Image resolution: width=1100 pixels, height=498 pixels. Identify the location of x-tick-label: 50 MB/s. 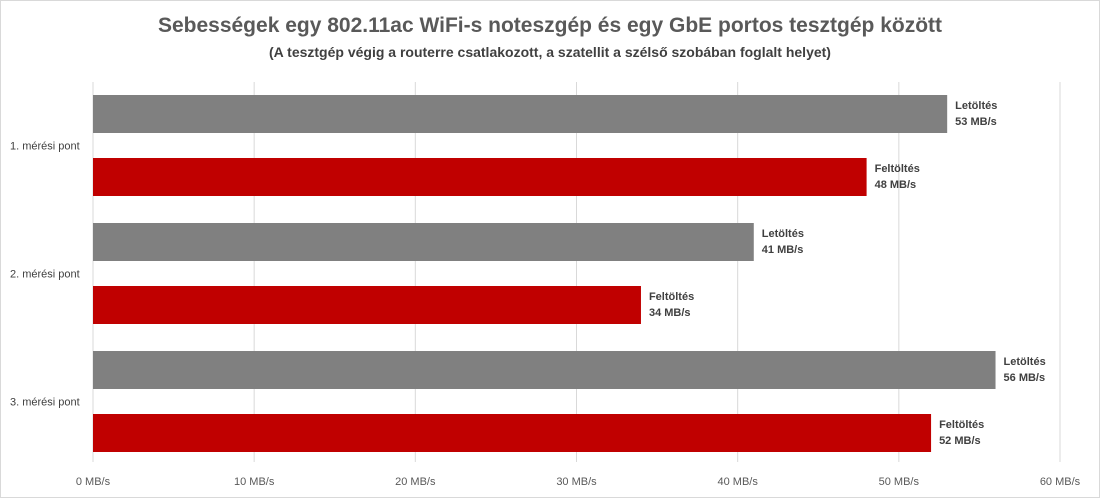
(899, 482).